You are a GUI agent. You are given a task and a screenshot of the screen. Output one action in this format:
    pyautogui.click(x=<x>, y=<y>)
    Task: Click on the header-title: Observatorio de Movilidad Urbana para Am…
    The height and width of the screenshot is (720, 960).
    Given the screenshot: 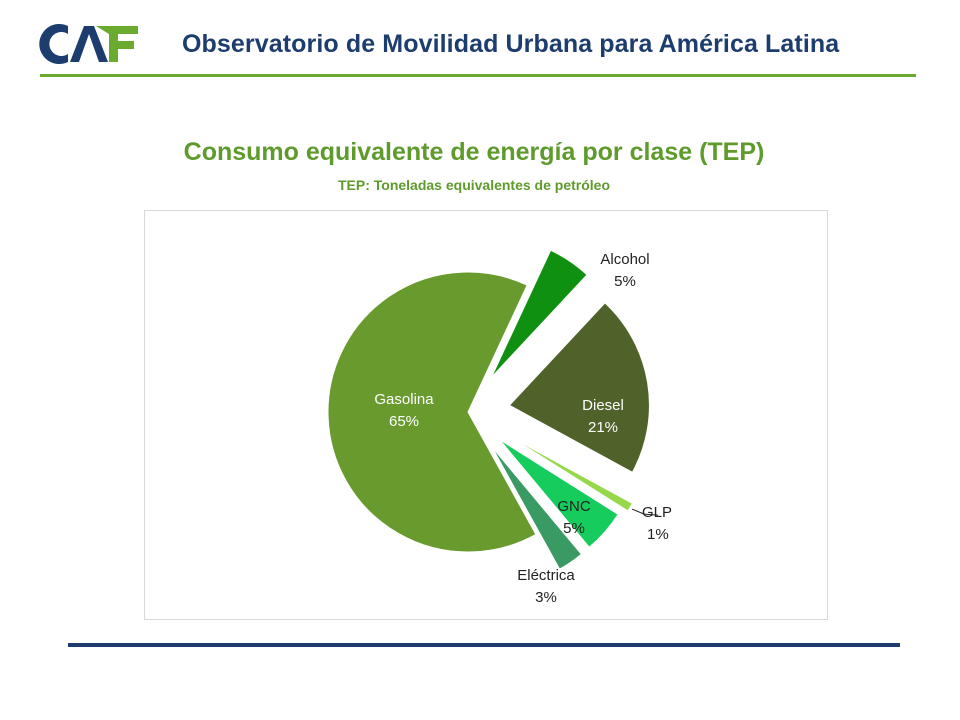 What is the action you would take?
    pyautogui.click(x=511, y=44)
    